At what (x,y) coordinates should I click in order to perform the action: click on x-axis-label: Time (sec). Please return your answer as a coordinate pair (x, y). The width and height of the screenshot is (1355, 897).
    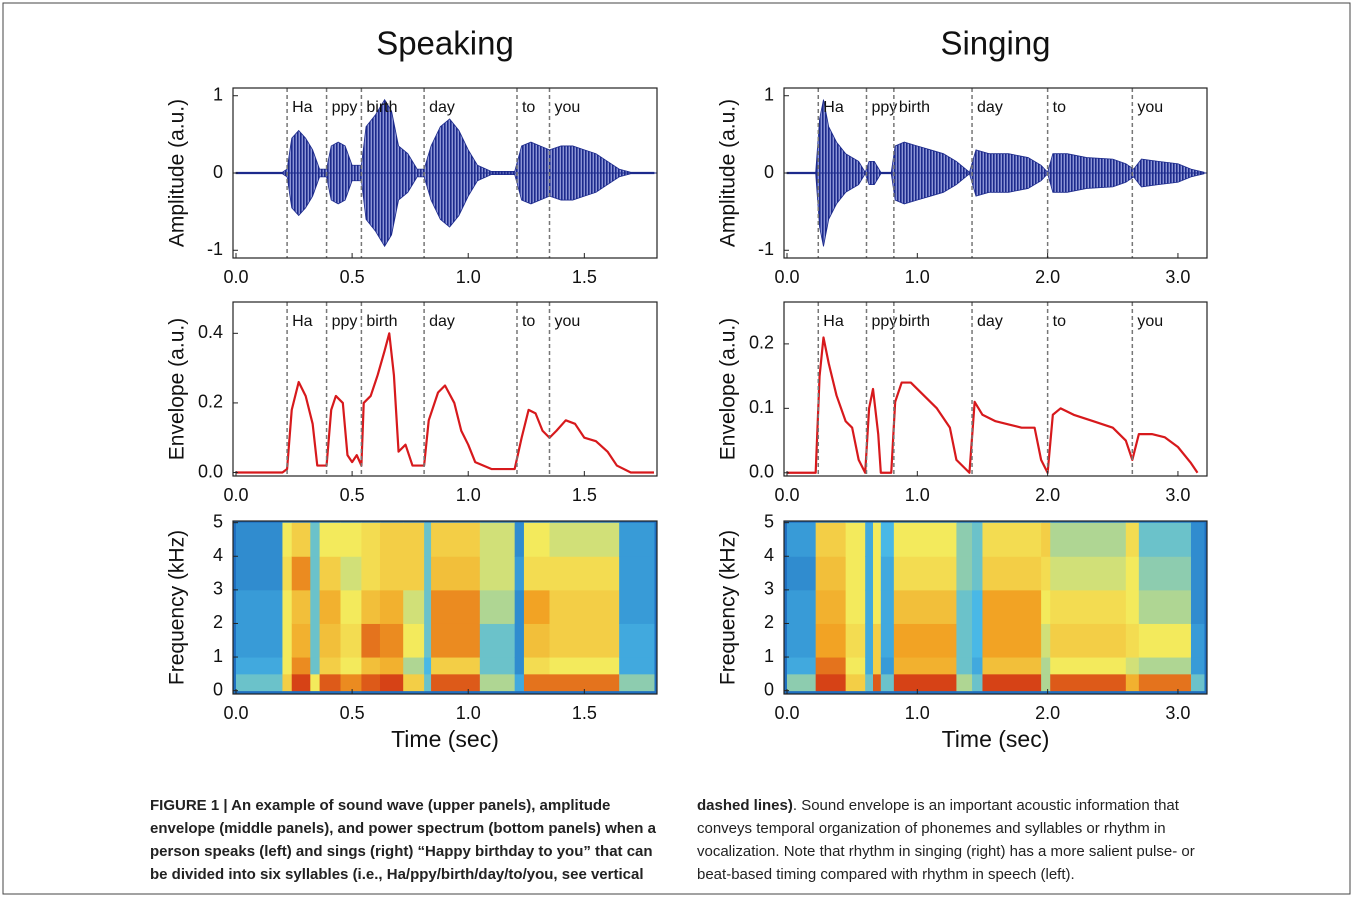
    Looking at the image, I should click on (445, 739).